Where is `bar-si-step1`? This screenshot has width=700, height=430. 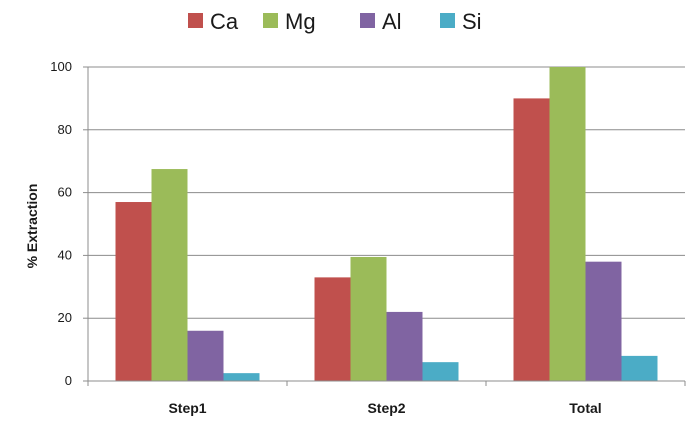 bar-si-step1 is located at coordinates (241, 377).